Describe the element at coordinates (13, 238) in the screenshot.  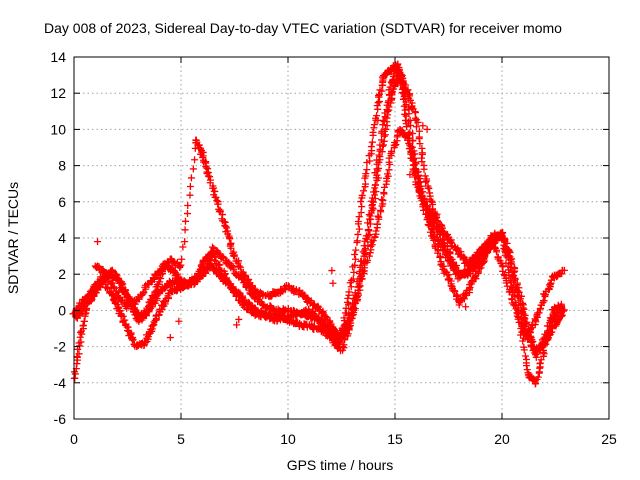
I see `y-axis-label: SDTVAR / TECUs` at that location.